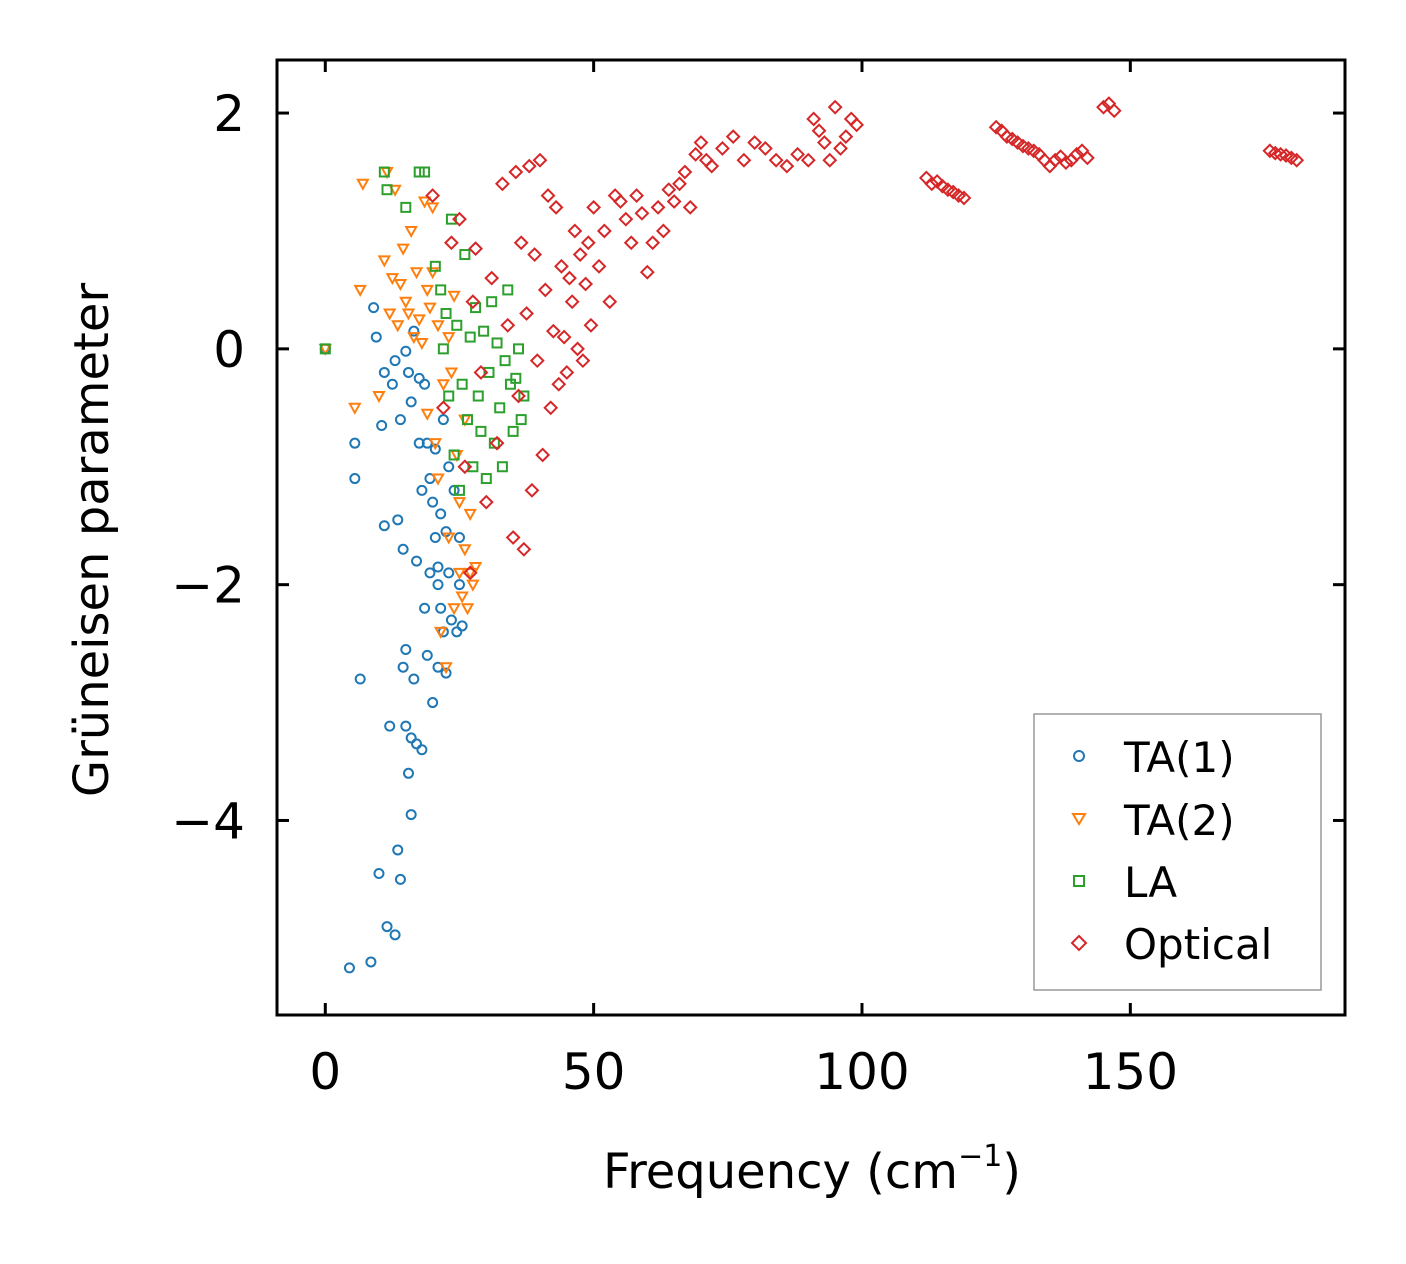 The width and height of the screenshot is (1406, 1264). Describe the element at coordinates (861, 1072) in the screenshot. I see `x-tick-label: 100` at that location.